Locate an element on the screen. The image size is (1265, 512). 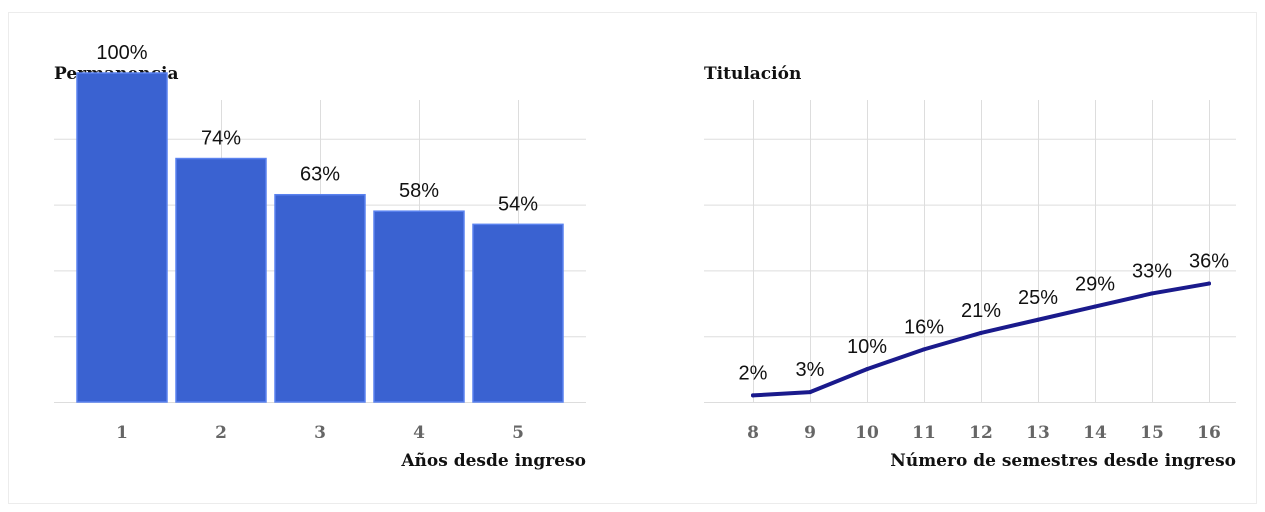
permanencia-x-axis-label: Años desde ingreso is located at coordinates (493, 461).